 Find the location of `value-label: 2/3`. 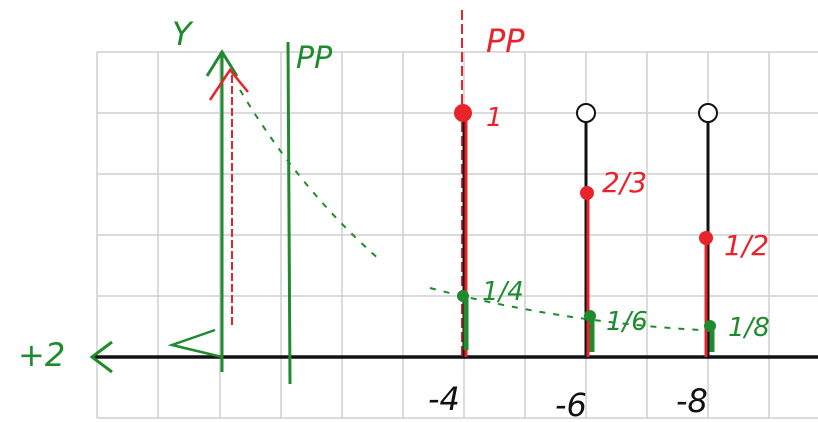

value-label: 2/3 is located at coordinates (624, 182).